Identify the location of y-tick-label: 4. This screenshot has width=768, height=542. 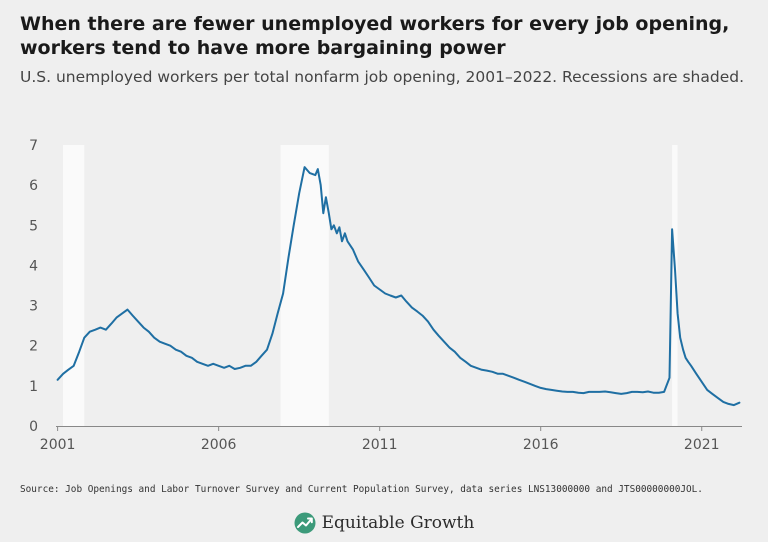
(33, 266).